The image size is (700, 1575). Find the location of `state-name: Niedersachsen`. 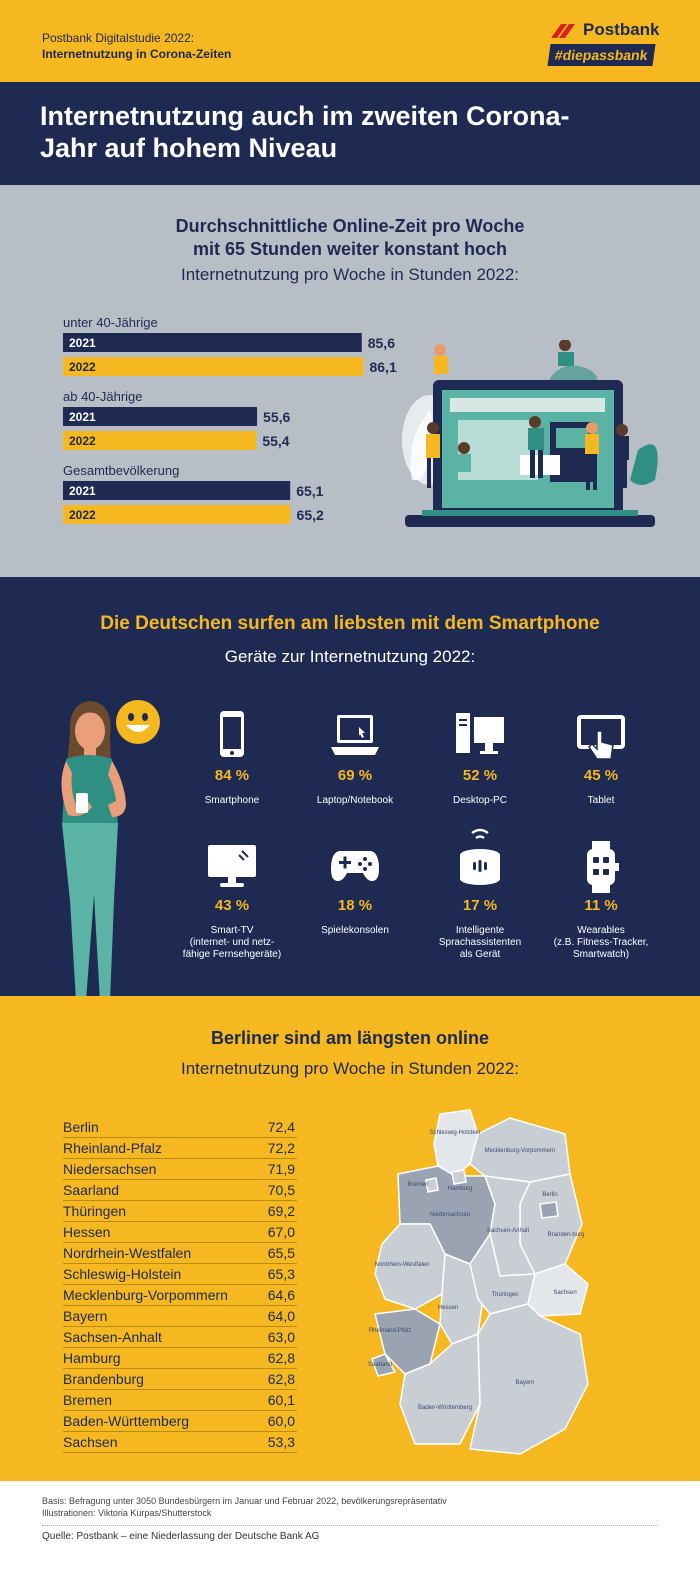

state-name: Niedersachsen is located at coordinates (110, 1169).